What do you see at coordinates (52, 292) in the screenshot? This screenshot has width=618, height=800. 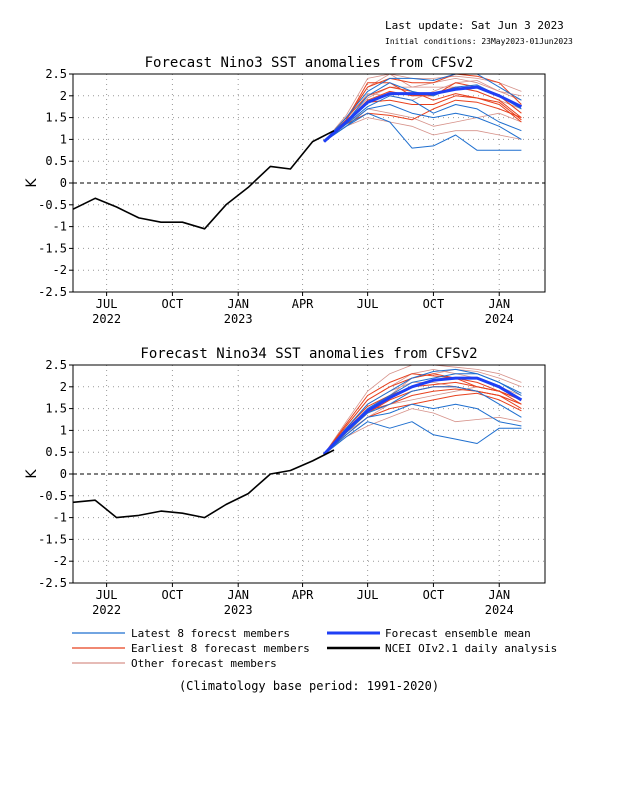 I see `nino3-ytick-label: -2.5` at bounding box center [52, 292].